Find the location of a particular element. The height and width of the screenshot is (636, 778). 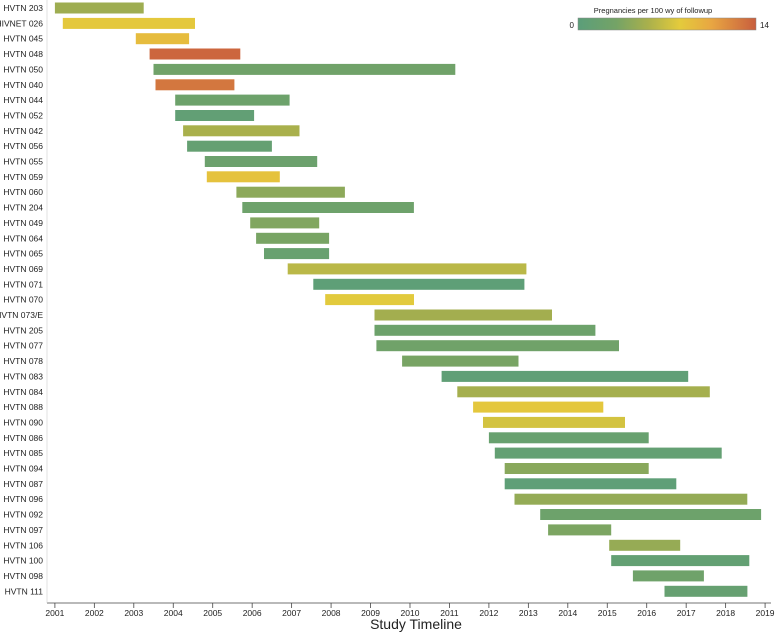

legend-title: Pregnancies per 100 wy of followup is located at coordinates (653, 10).